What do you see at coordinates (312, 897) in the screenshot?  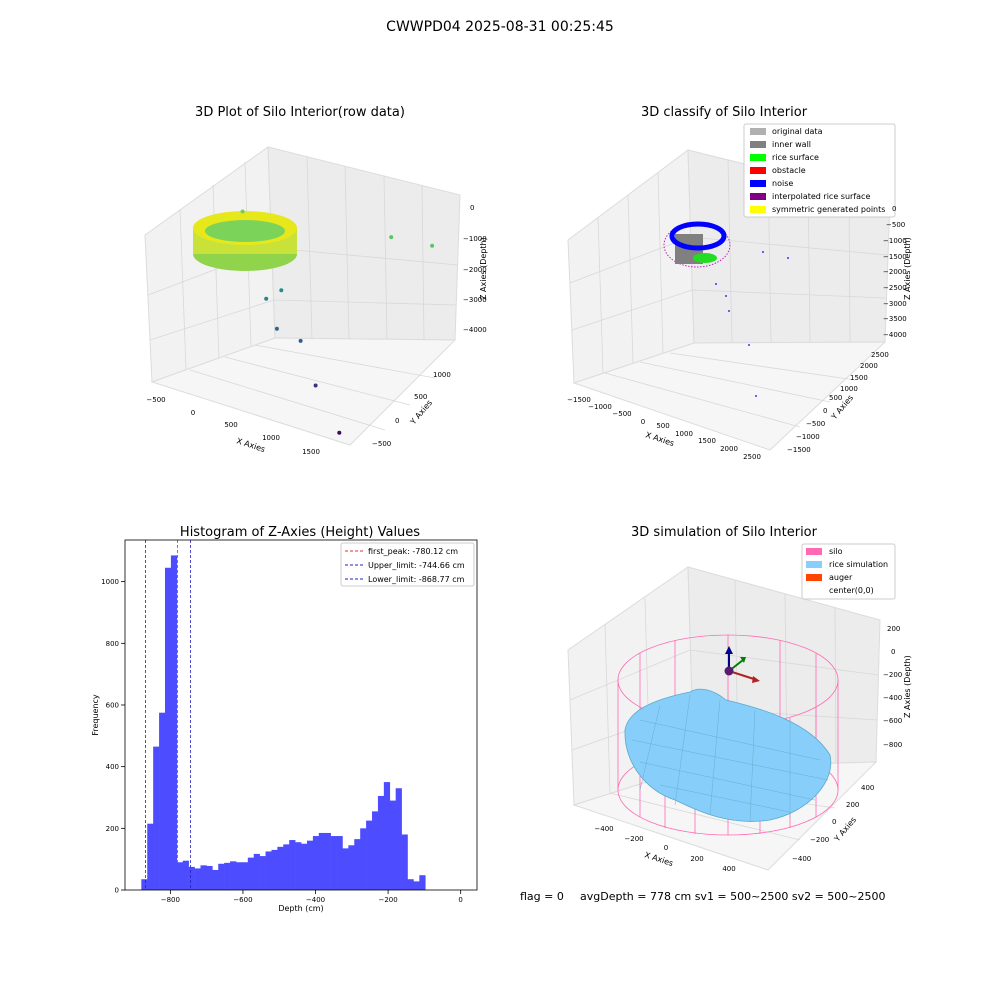 I see `x-ticks: −800 −600 −400 −200 0` at bounding box center [312, 897].